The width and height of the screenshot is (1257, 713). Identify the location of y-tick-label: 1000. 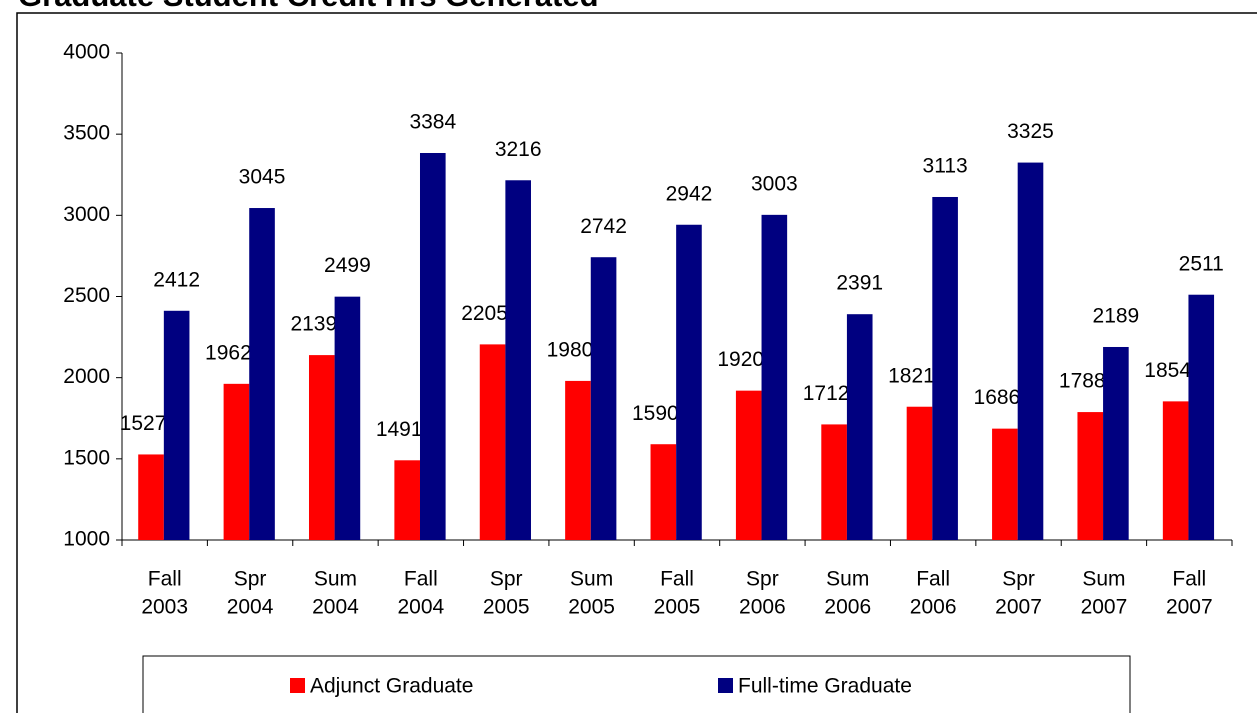
(86, 539).